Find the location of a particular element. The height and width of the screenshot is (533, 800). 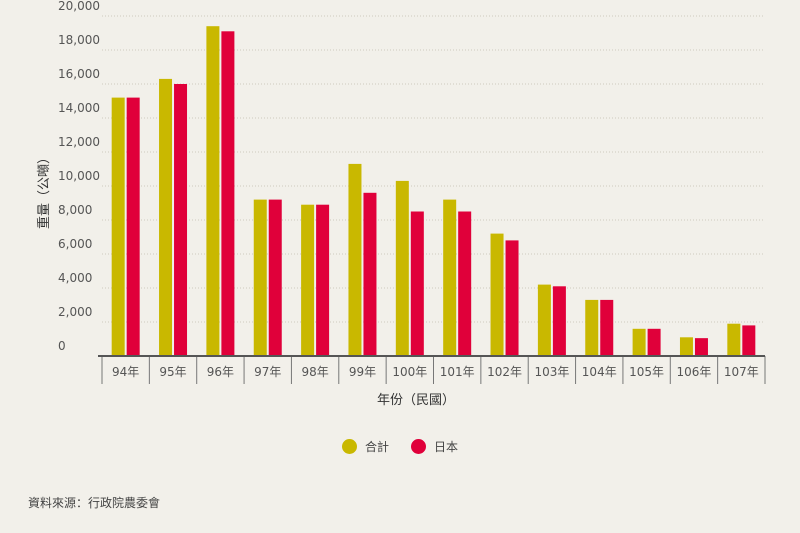

x-tick-label: 100年 is located at coordinates (409, 372).